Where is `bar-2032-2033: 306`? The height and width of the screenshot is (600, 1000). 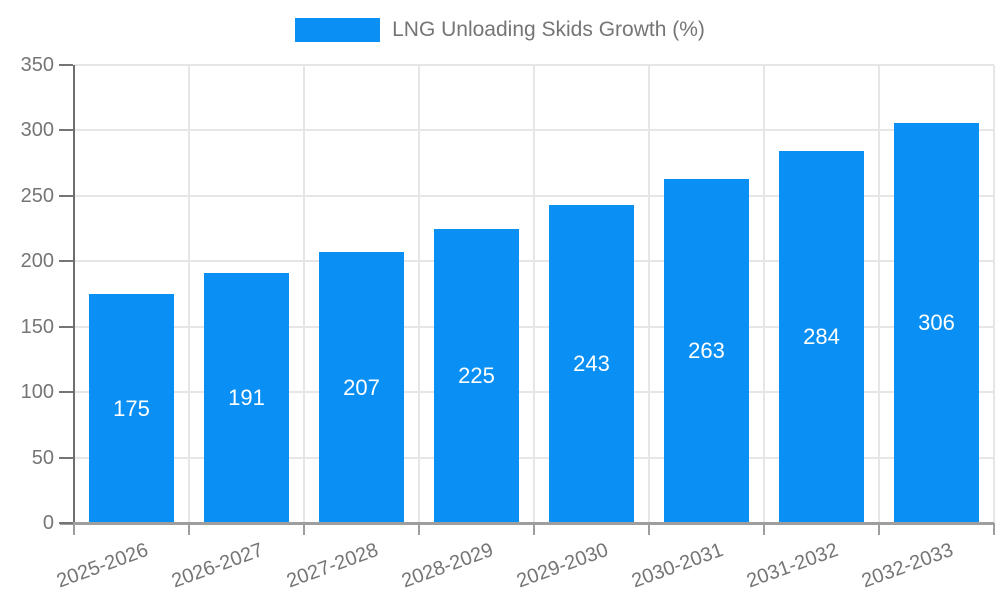 bar-2032-2033: 306 is located at coordinates (936, 322).